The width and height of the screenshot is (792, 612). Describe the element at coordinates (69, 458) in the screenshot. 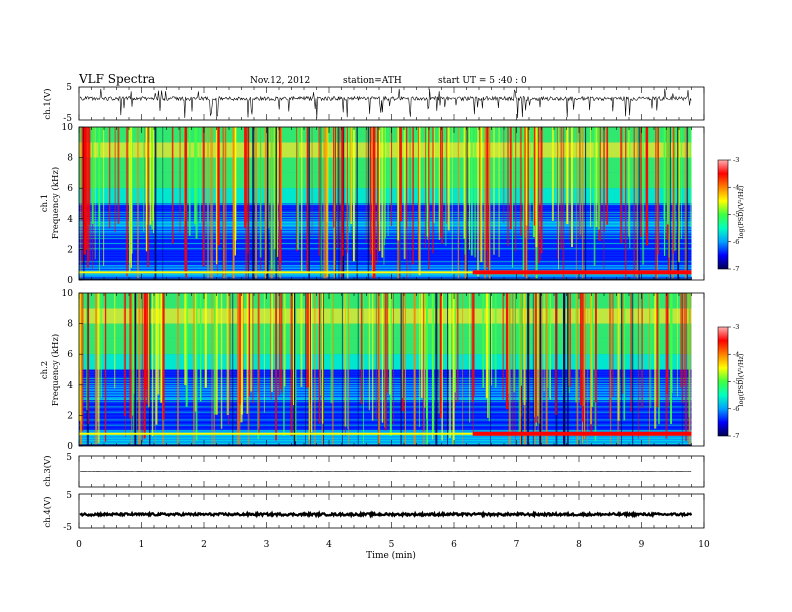

I see `ch3-ytick-top: 5` at that location.